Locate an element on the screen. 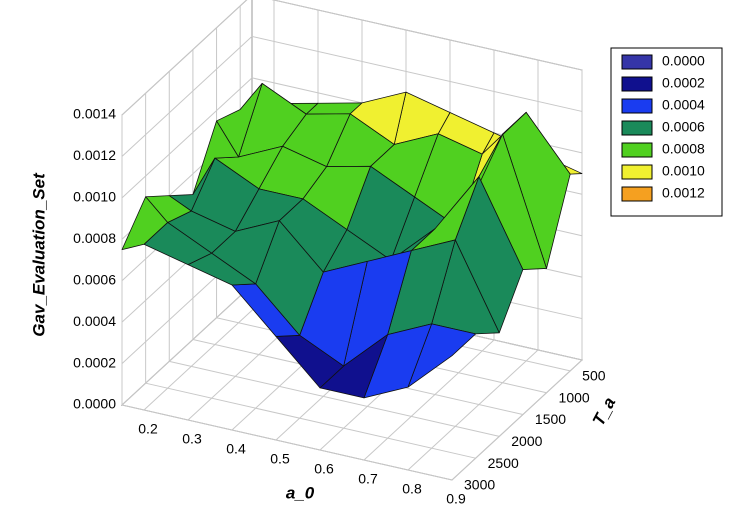  legend-label: 0.0006 is located at coordinates (683, 127).